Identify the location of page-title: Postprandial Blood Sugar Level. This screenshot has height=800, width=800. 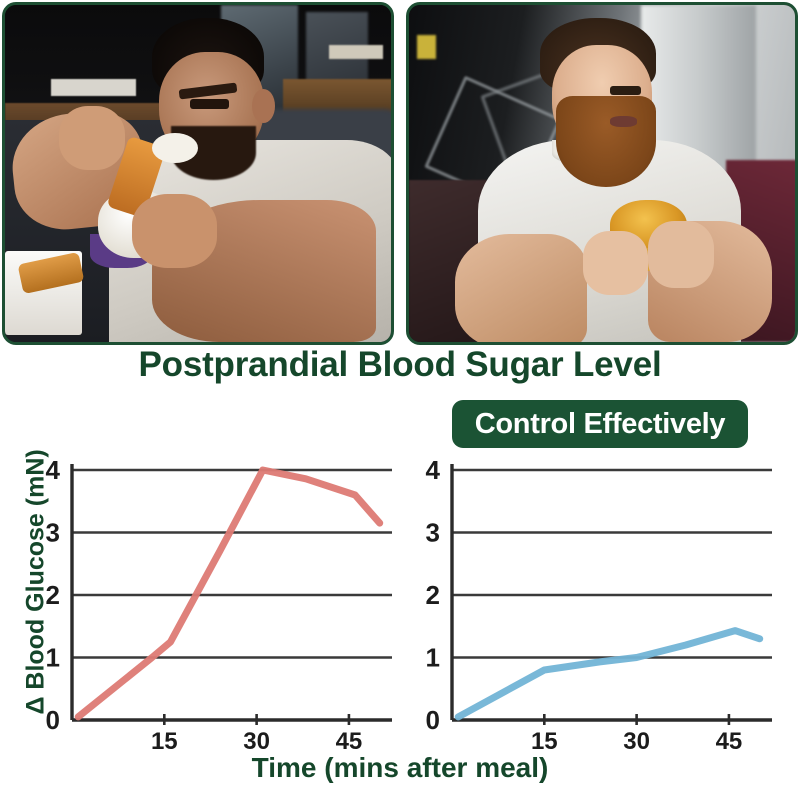
(400, 364).